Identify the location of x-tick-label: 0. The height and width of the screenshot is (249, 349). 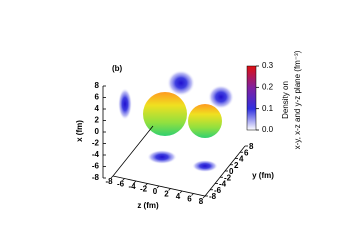
(97, 131).